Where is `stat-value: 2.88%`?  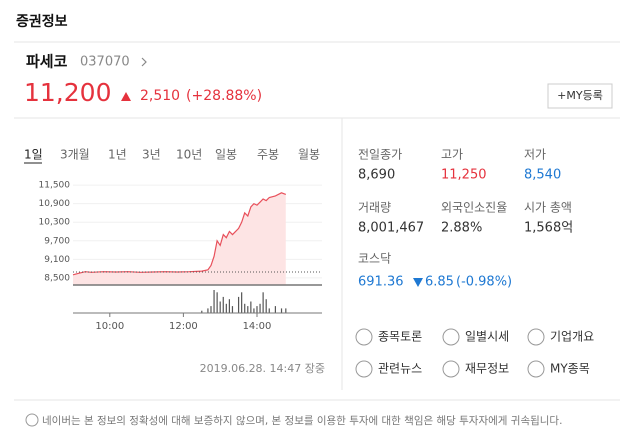
stat-value: 2.88% is located at coordinates (461, 228).